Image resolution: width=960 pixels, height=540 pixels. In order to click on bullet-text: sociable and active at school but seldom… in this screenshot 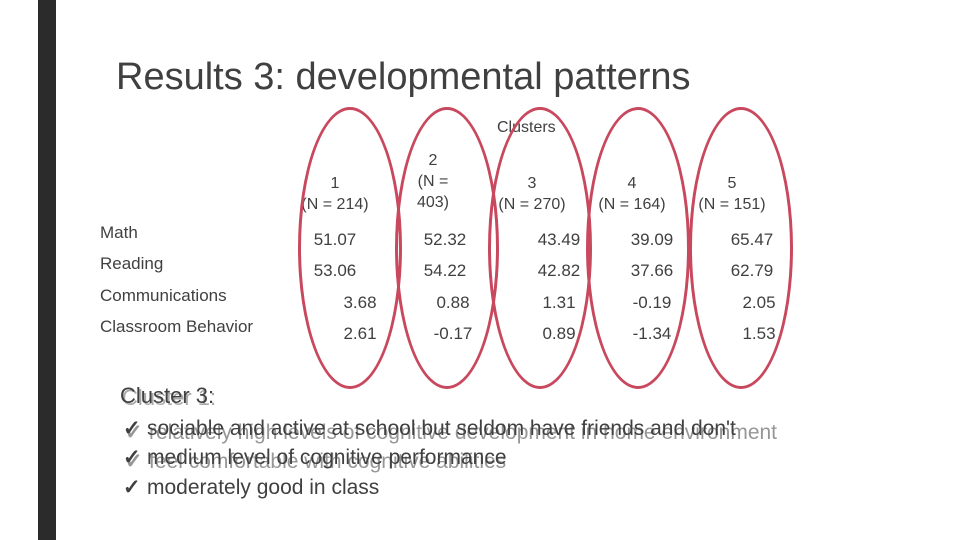, I will do `click(441, 428)`.